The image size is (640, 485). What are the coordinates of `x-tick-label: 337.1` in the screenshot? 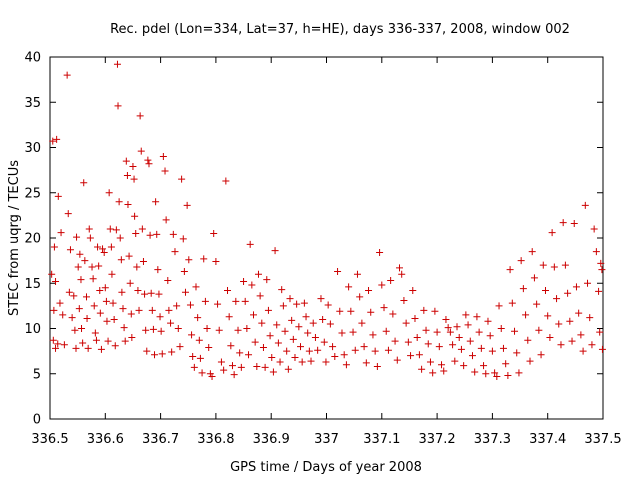 It's located at (381, 439).